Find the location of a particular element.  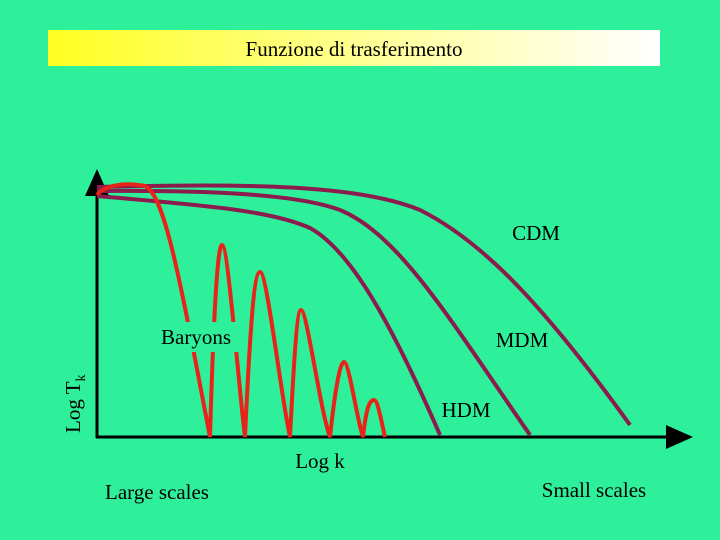

hdm-label: HDM is located at coordinates (465, 410).